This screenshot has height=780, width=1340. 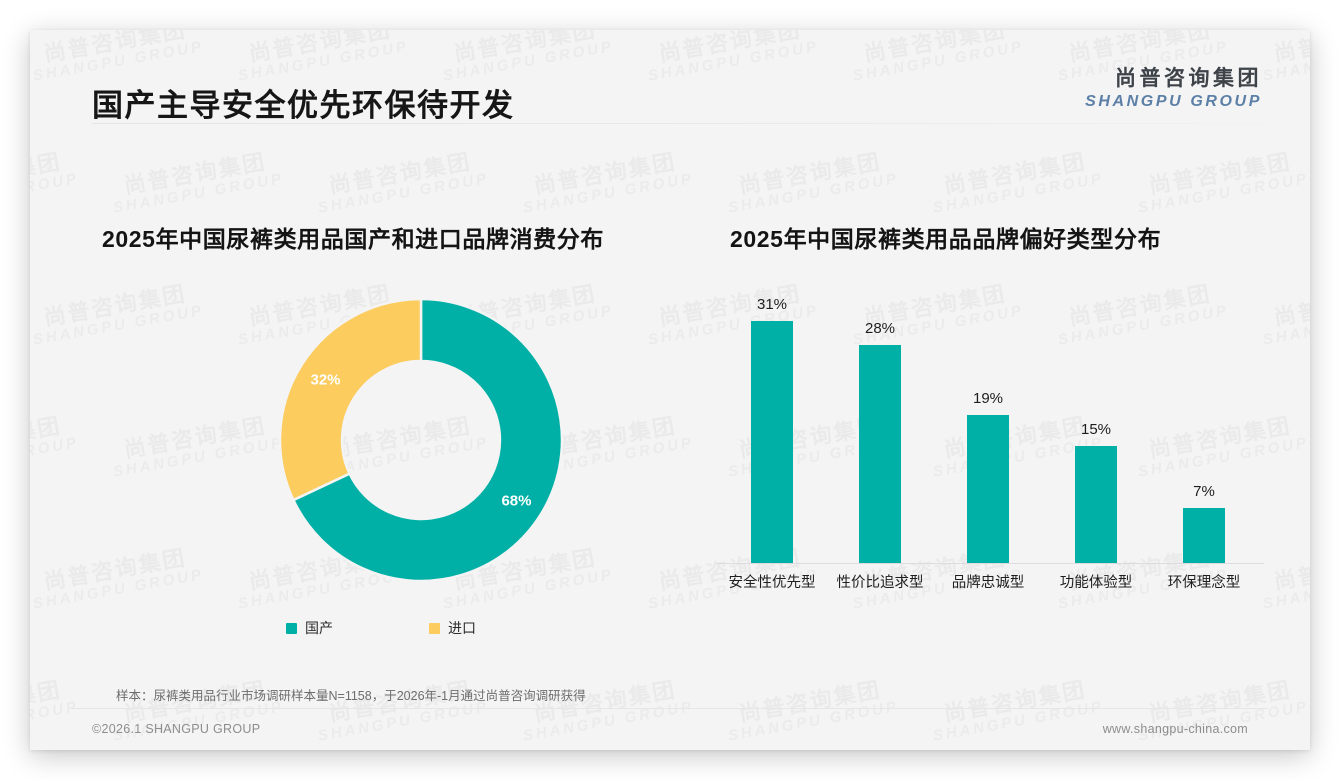 I want to click on footer-copyright: ©2026.1 SHANGPU GROUP, so click(x=176, y=729).